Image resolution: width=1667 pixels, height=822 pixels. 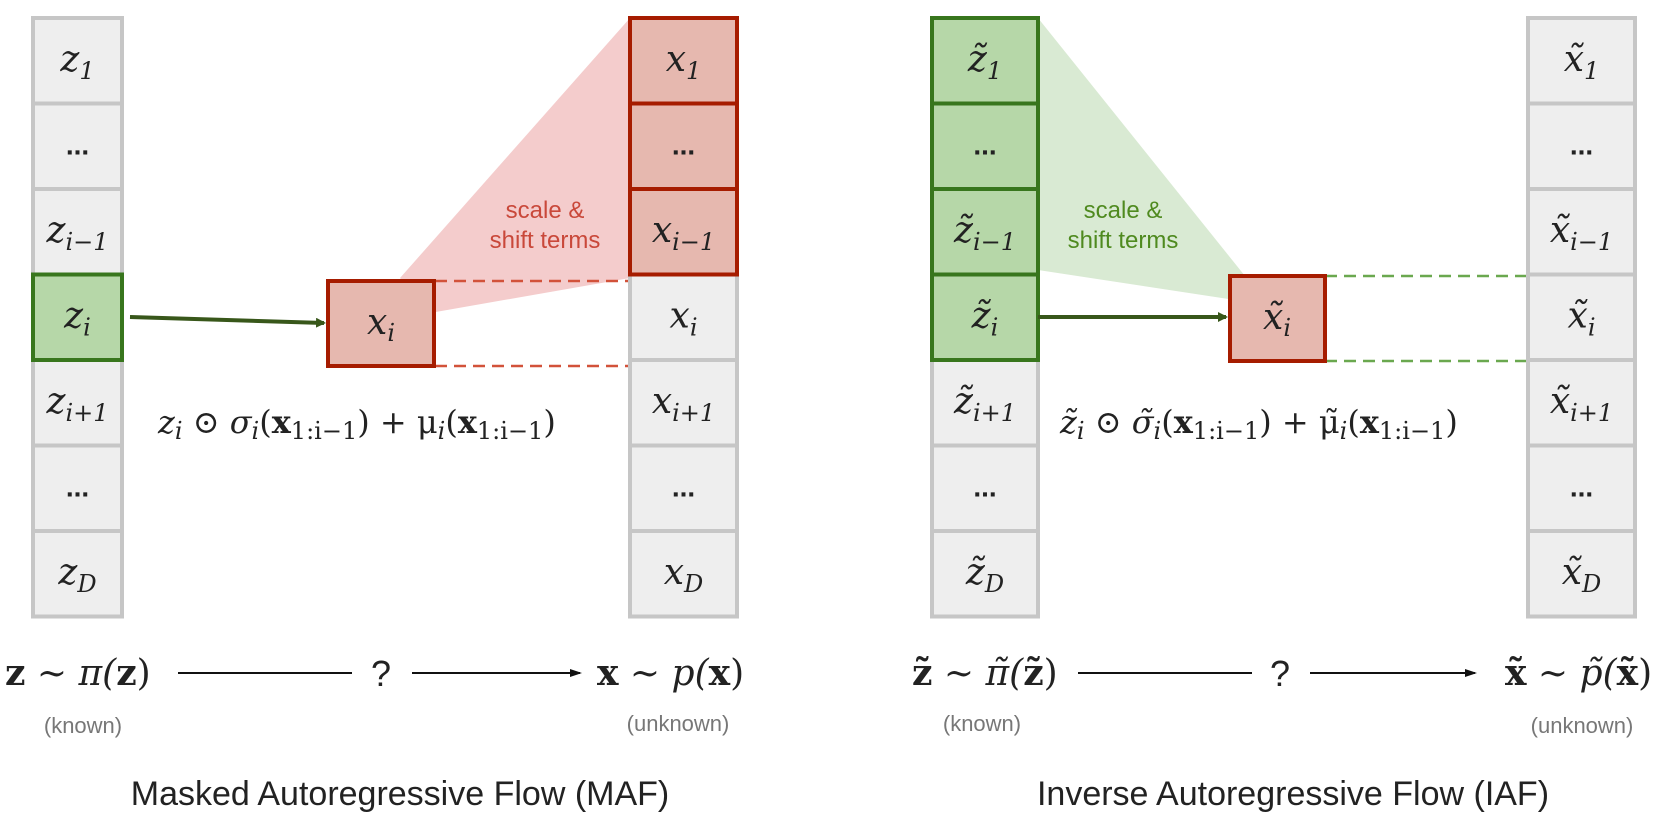 What do you see at coordinates (83, 725) in the screenshot?
I see `maf-known-label: (known)` at bounding box center [83, 725].